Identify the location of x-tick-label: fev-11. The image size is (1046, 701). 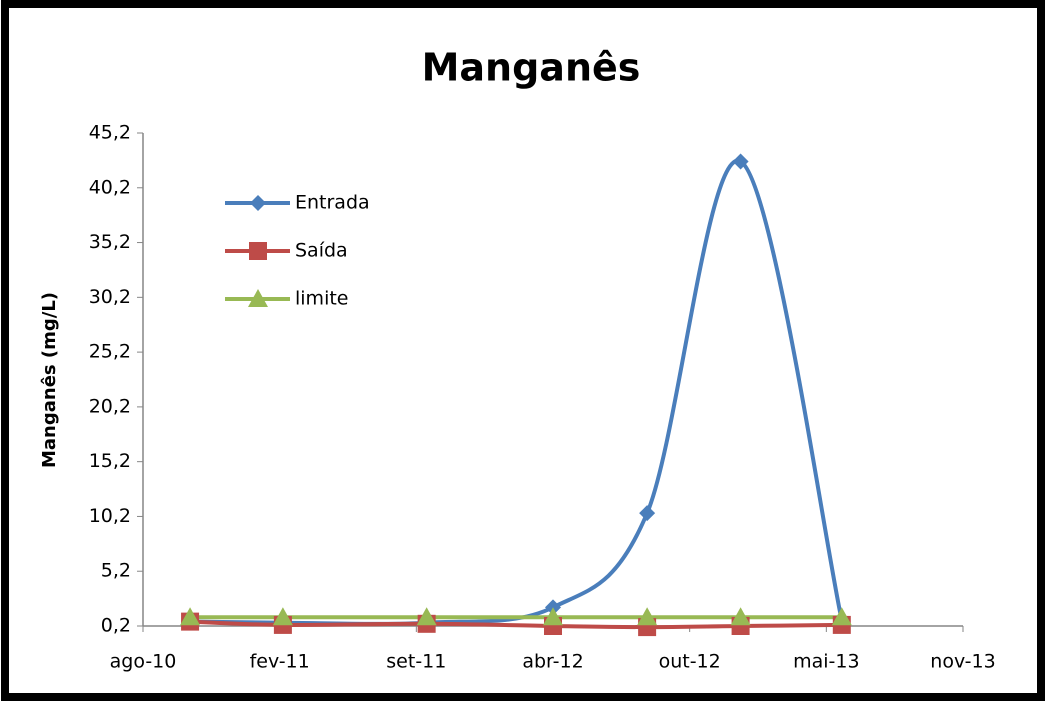
(280, 662).